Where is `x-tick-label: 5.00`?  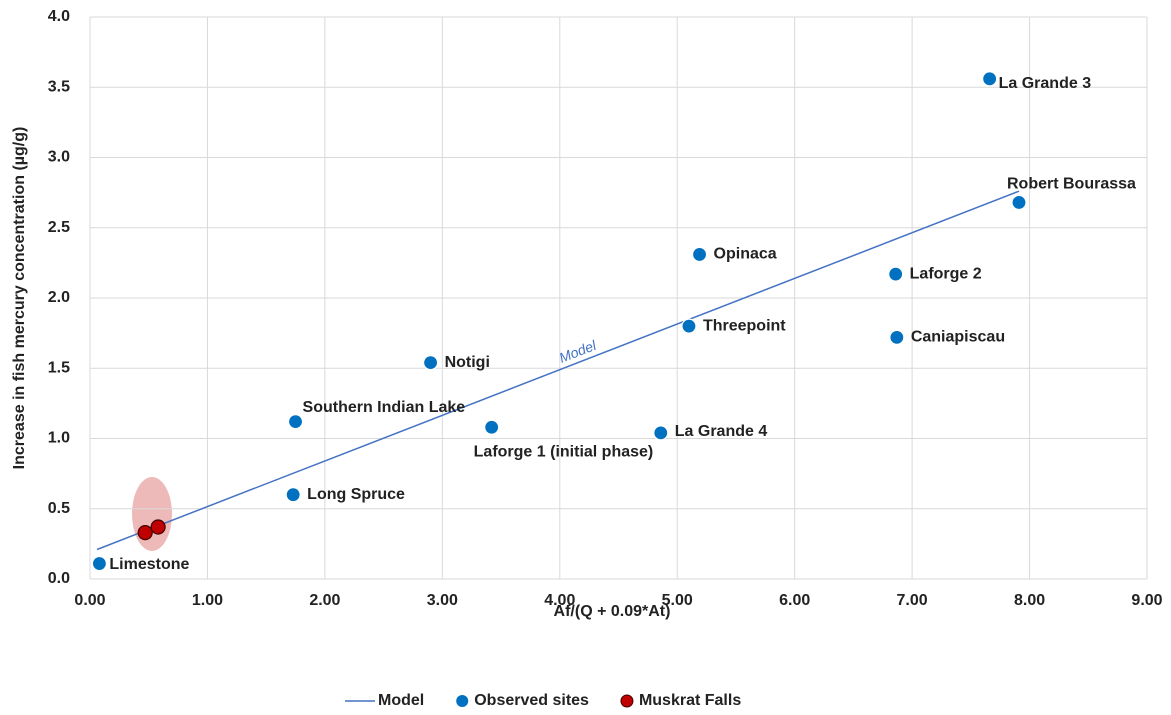
x-tick-label: 5.00 is located at coordinates (677, 600).